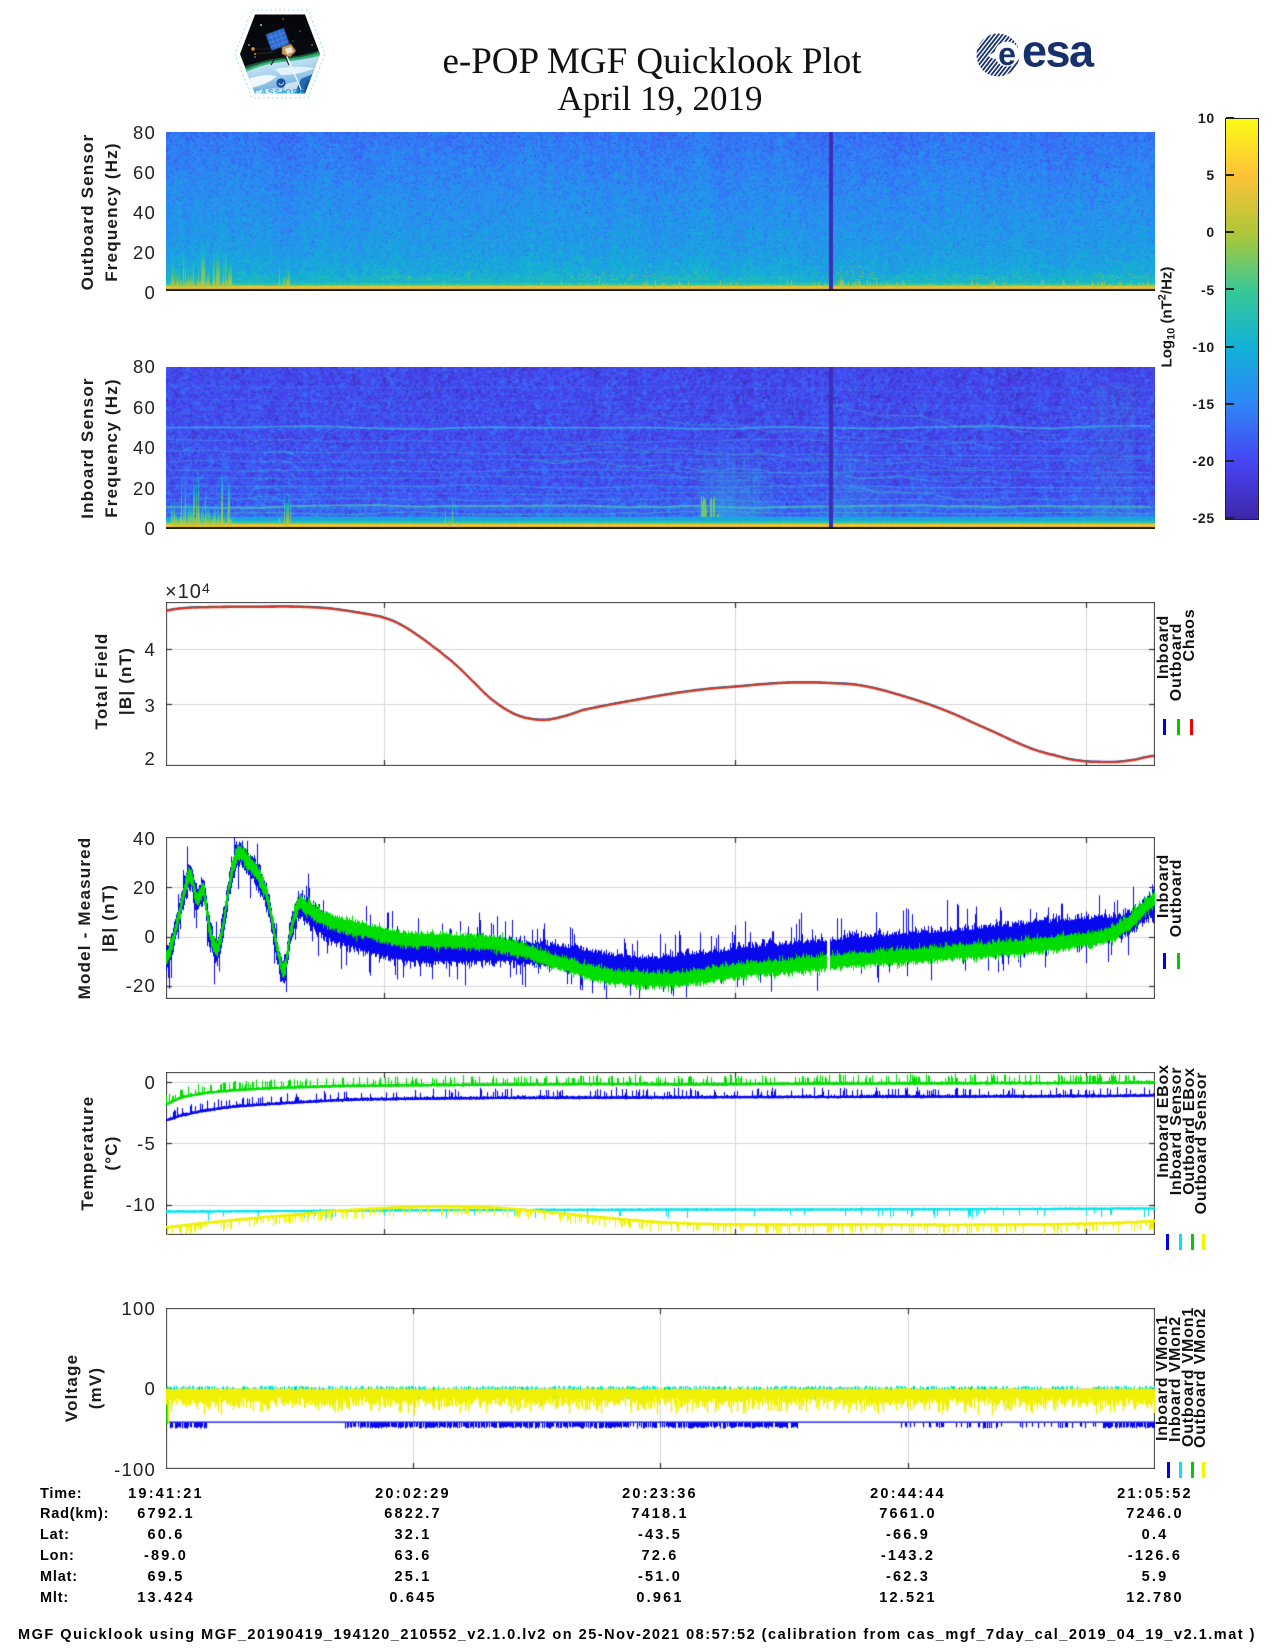 This screenshot has width=1275, height=1650. I want to click on svg-text: e, so click(1007, 54).